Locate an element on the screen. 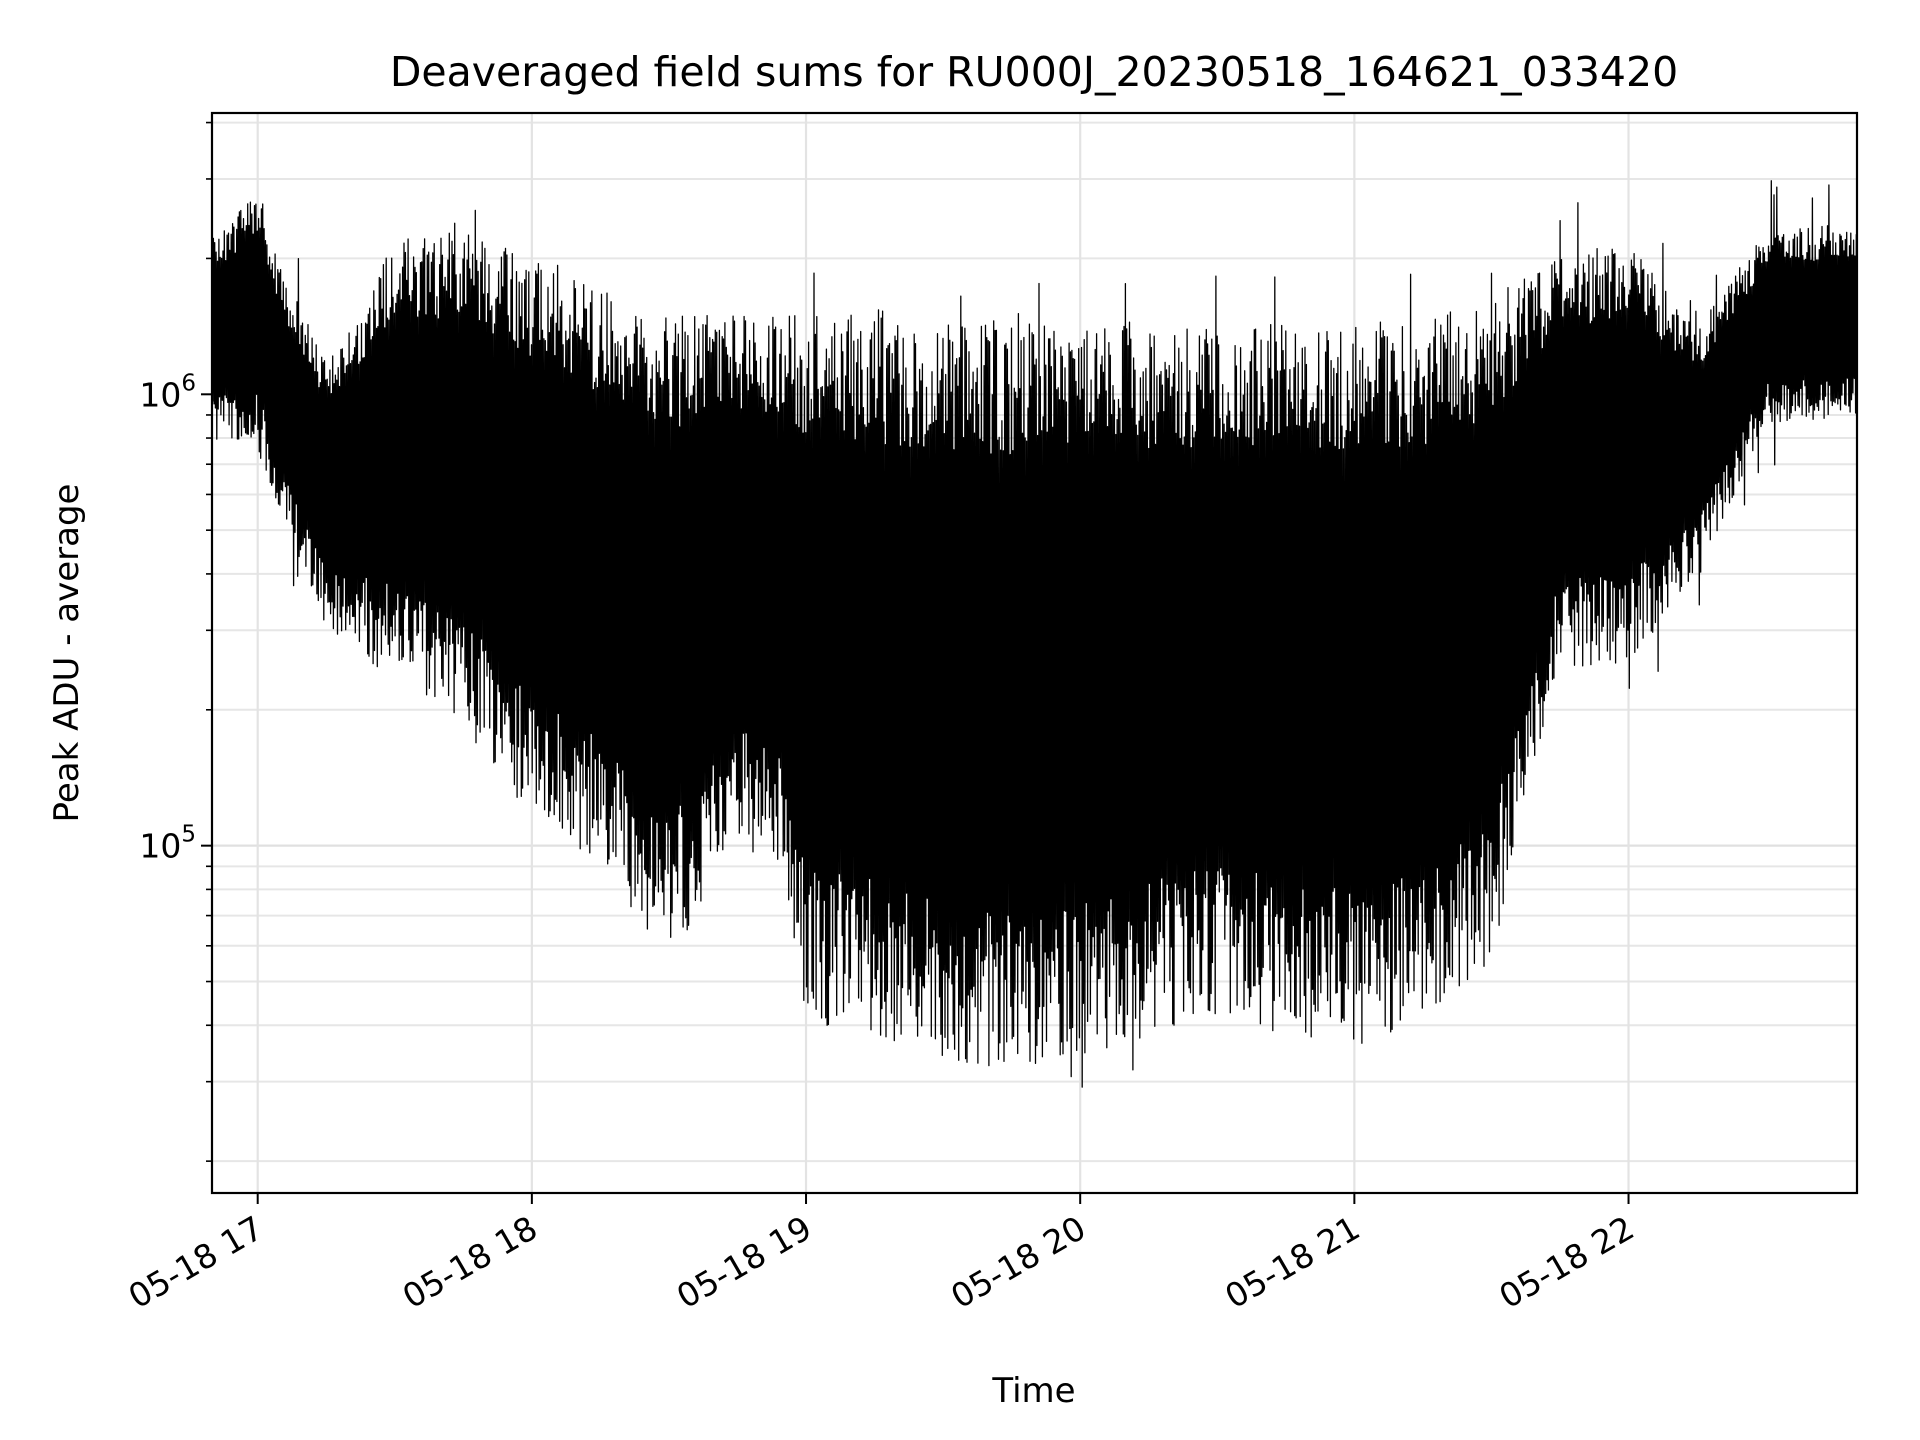 The height and width of the screenshot is (1440, 1920). x-tick-label: 05-18 18 is located at coordinates (470, 1262).